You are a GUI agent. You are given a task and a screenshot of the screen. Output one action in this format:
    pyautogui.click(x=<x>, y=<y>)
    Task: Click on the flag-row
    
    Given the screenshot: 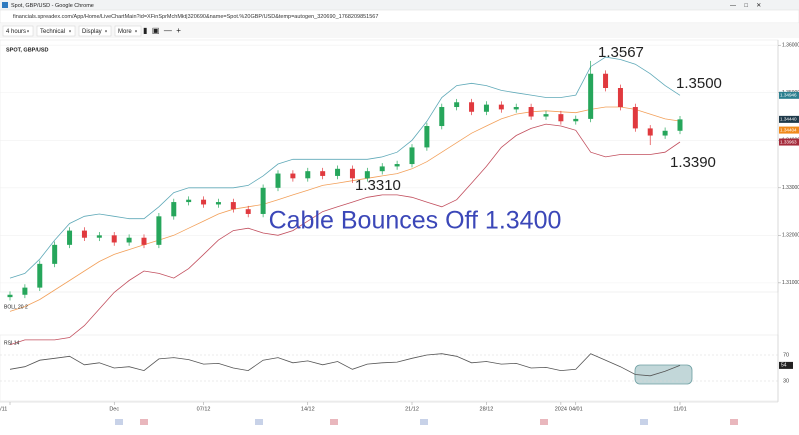 What is the action you would take?
    pyautogui.click(x=426, y=422)
    